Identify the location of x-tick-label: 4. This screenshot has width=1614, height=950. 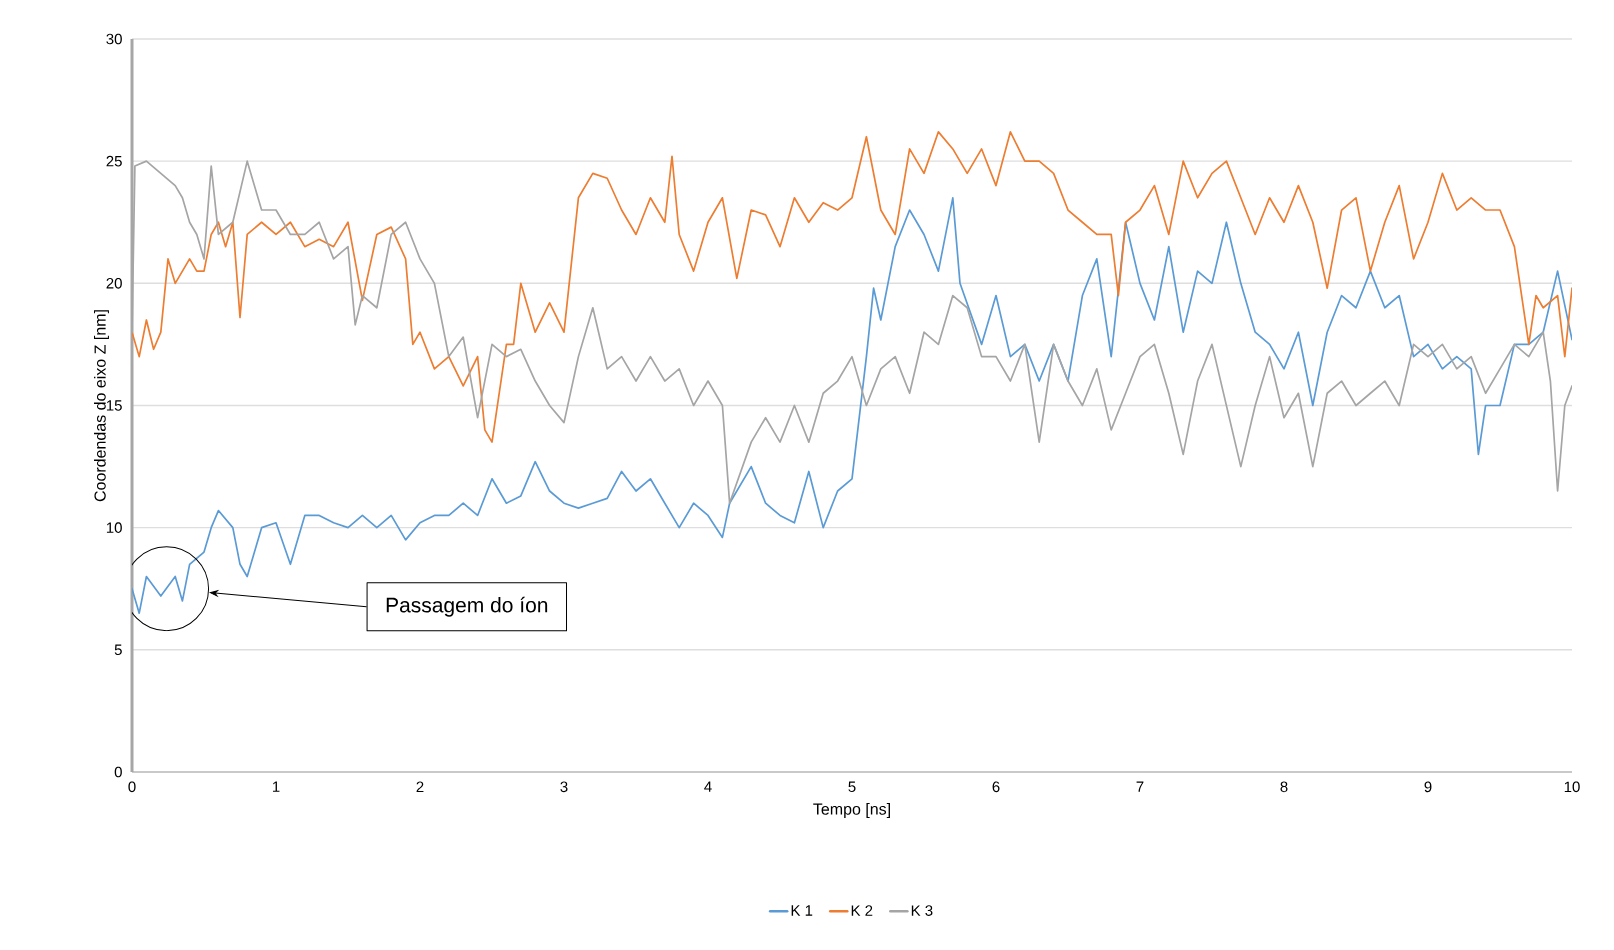
(708, 786).